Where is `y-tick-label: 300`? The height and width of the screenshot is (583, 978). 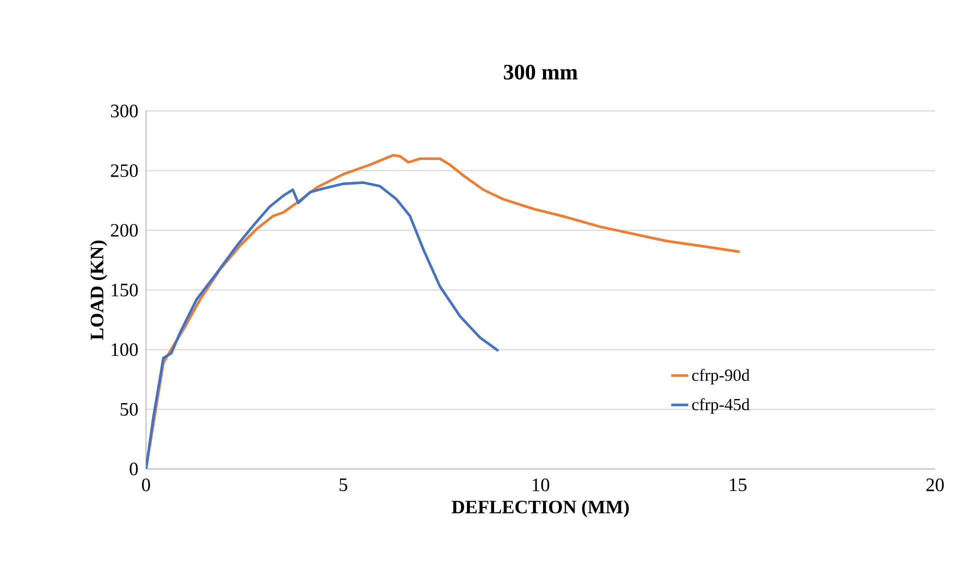 y-tick-label: 300 is located at coordinates (124, 111).